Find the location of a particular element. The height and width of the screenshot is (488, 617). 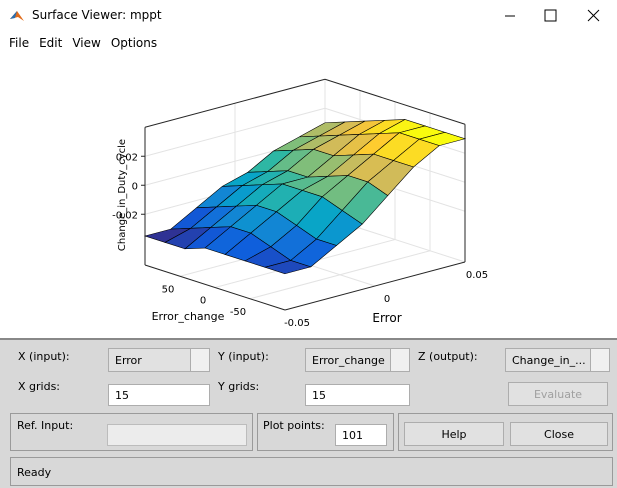

x-tick-label: 0.05 is located at coordinates (477, 275).